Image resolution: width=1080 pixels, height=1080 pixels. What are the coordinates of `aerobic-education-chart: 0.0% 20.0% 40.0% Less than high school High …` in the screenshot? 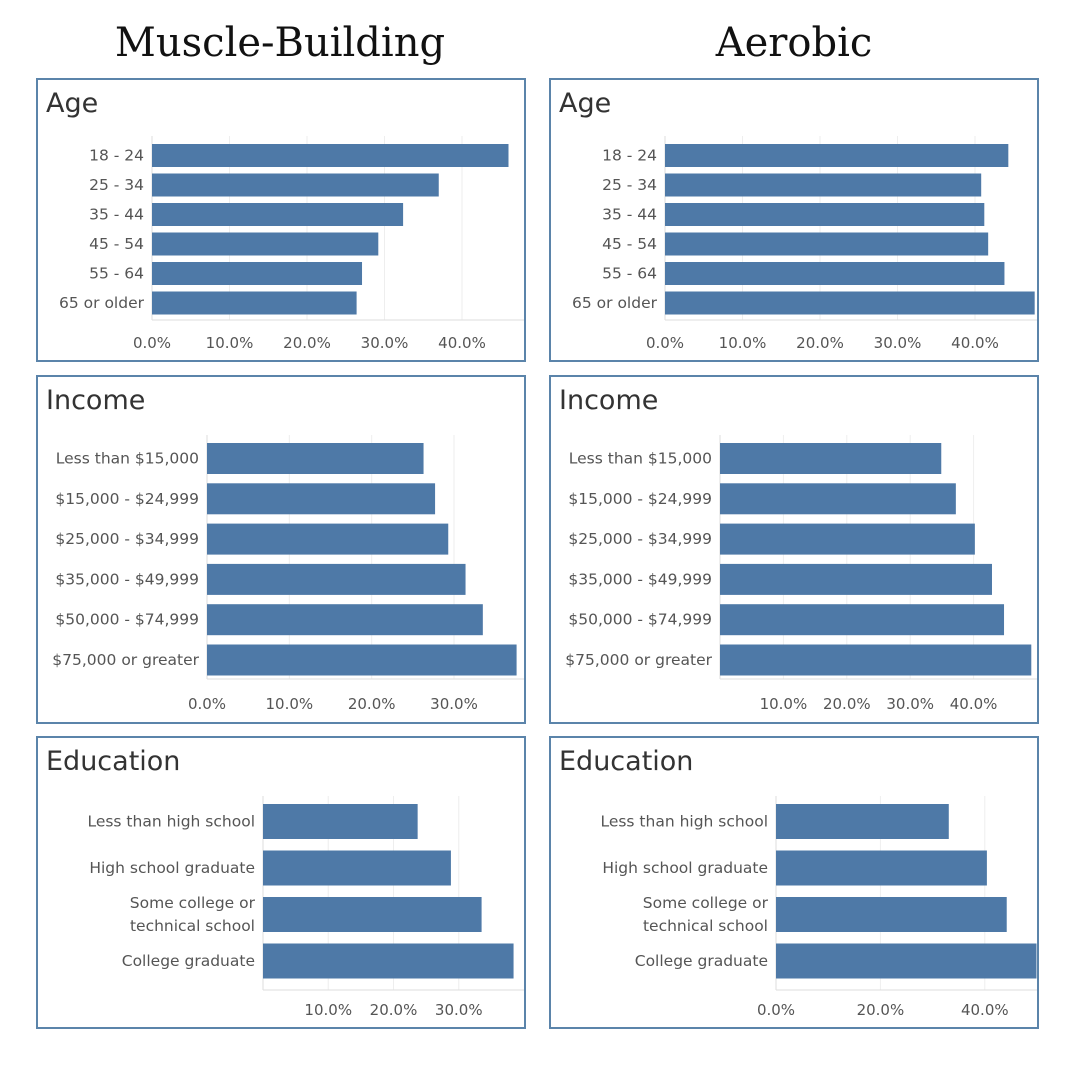 It's located at (818, 907).